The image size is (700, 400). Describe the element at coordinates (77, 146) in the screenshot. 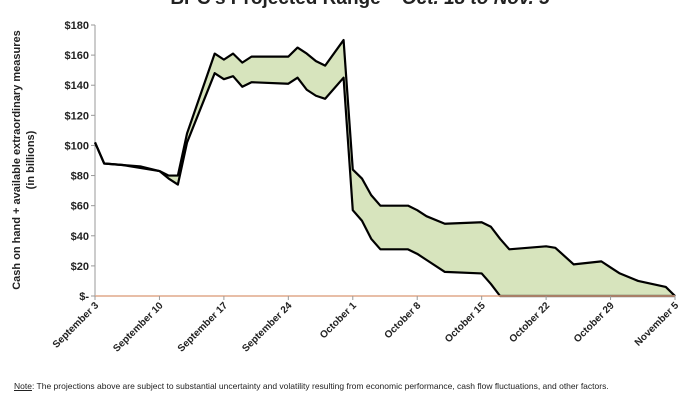

I see `y-tick-label: $100` at that location.